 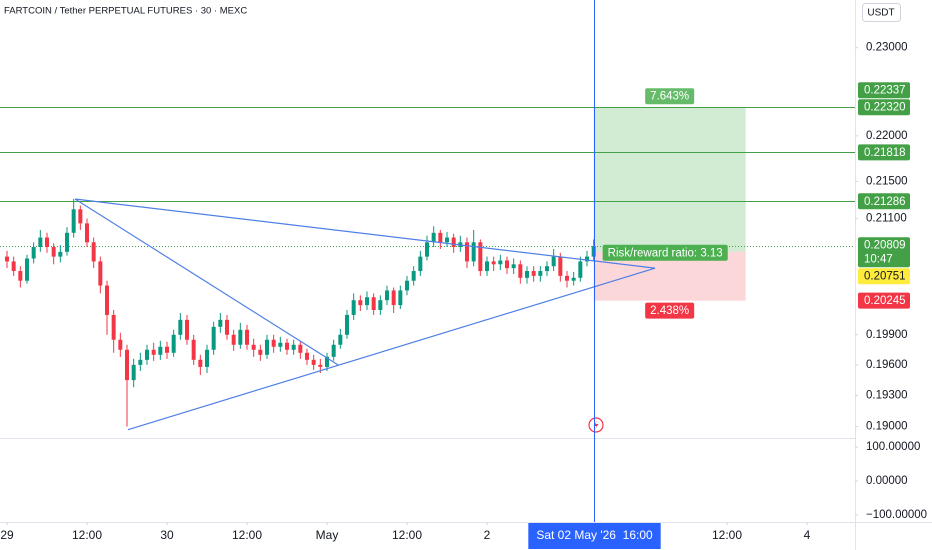 What do you see at coordinates (887, 181) in the screenshot?
I see `y-tick-label: 0.21500` at bounding box center [887, 181].